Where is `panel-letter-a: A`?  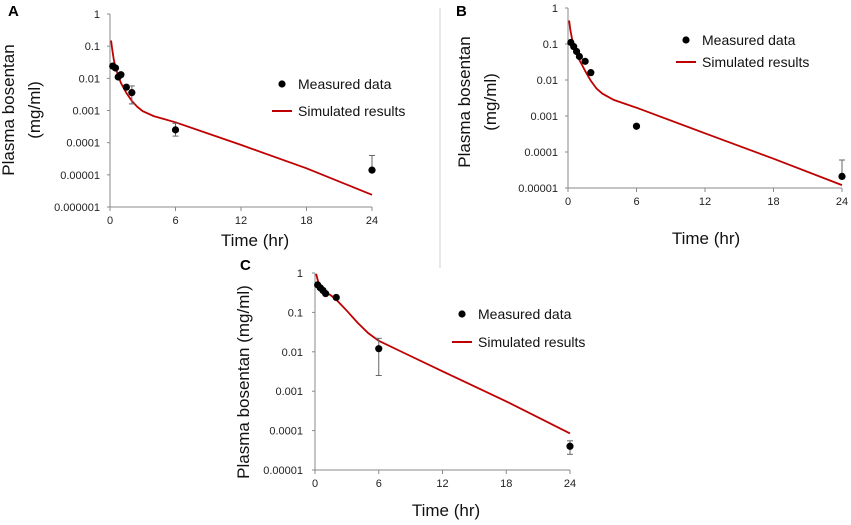
panel-letter-a: A is located at coordinates (13, 11).